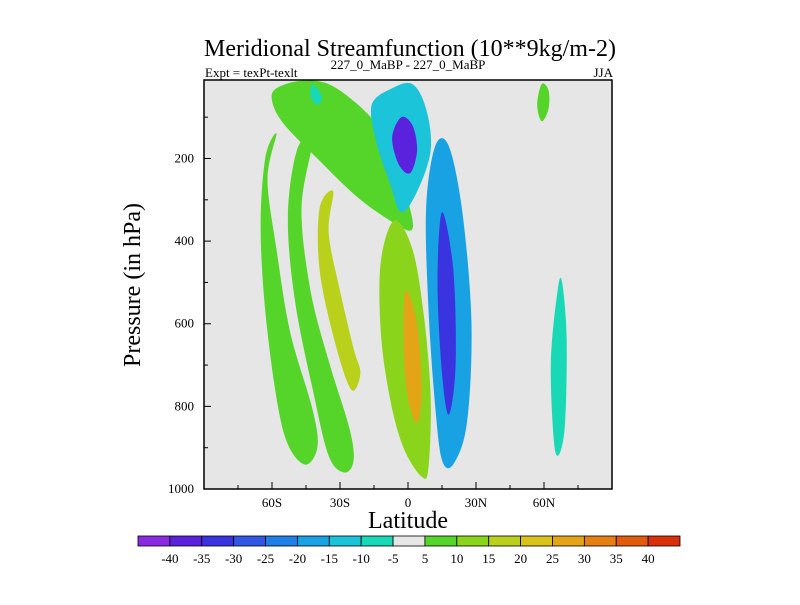  Describe the element at coordinates (456, 558) in the screenshot. I see `colorbar-label: 10` at that location.